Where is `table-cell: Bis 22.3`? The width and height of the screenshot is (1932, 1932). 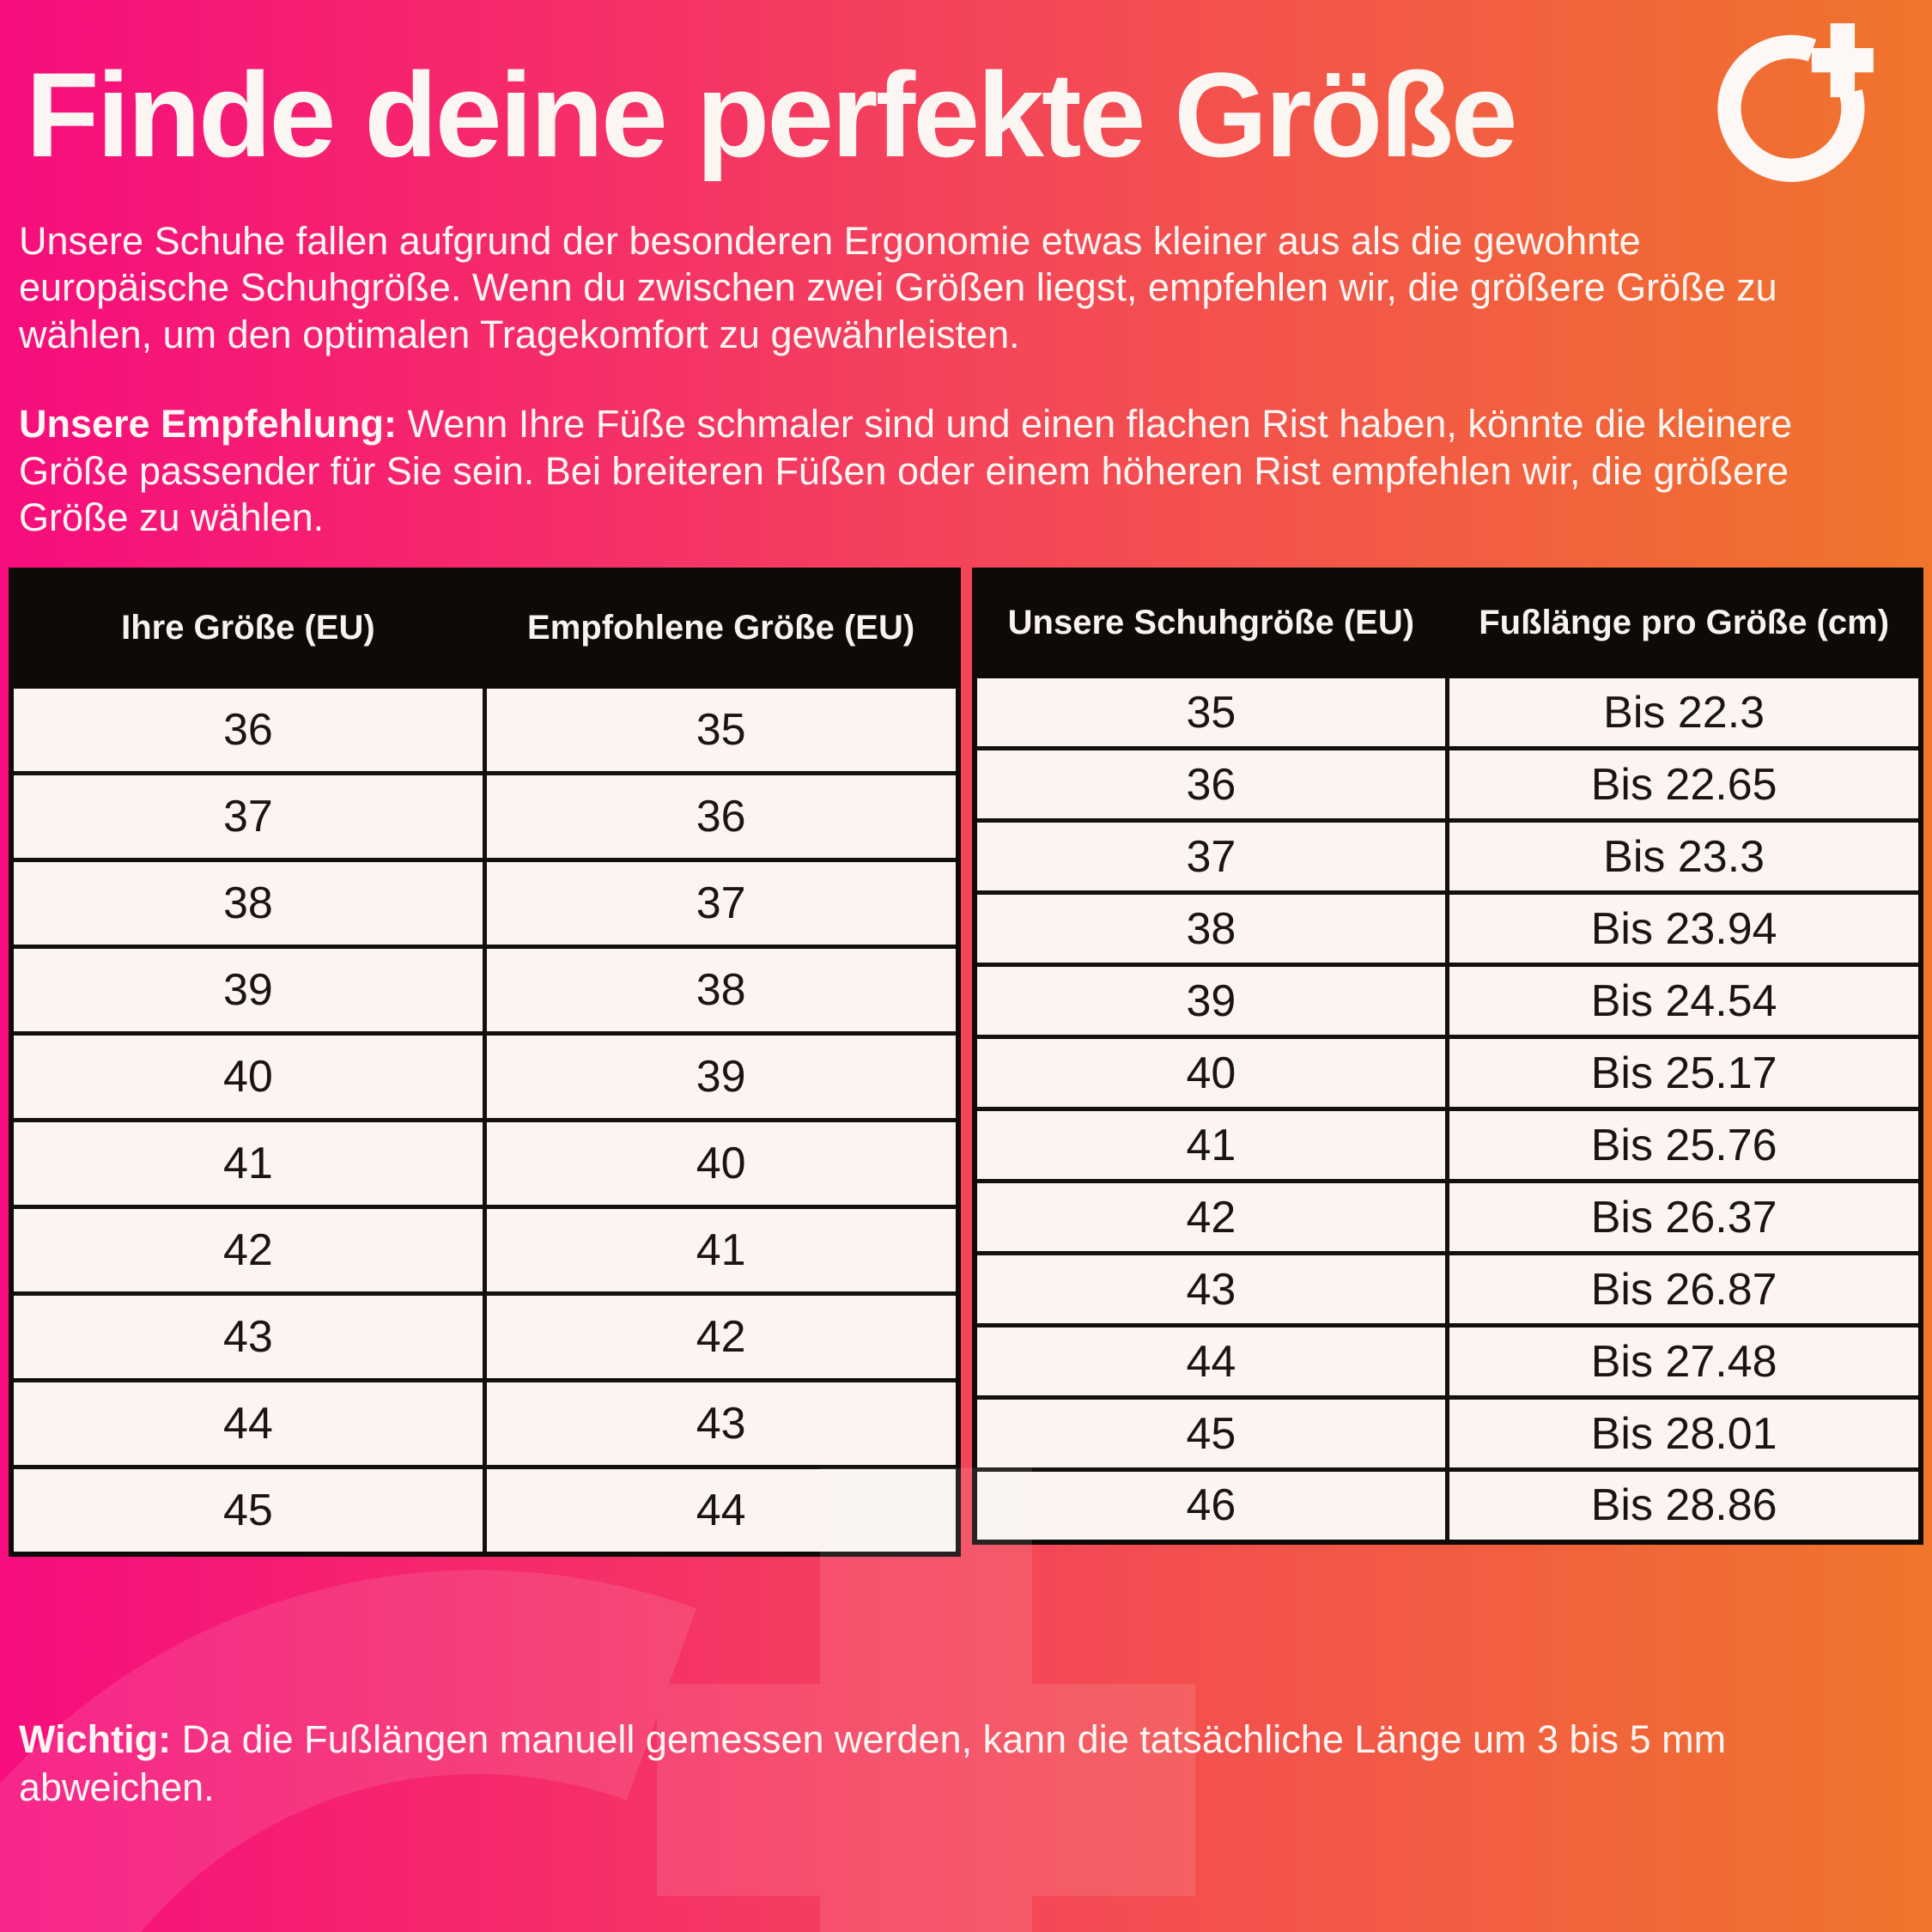 table-cell: Bis 22.3 is located at coordinates (1684, 713).